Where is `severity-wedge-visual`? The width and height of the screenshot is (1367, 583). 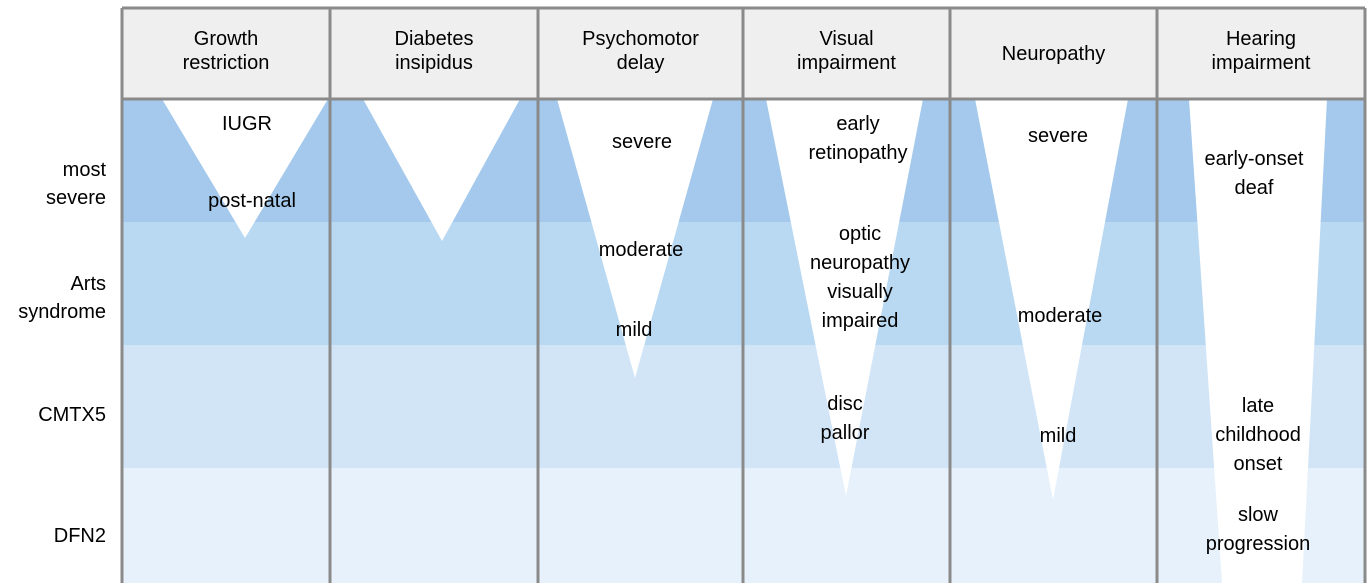
severity-wedge-visual is located at coordinates (844, 297).